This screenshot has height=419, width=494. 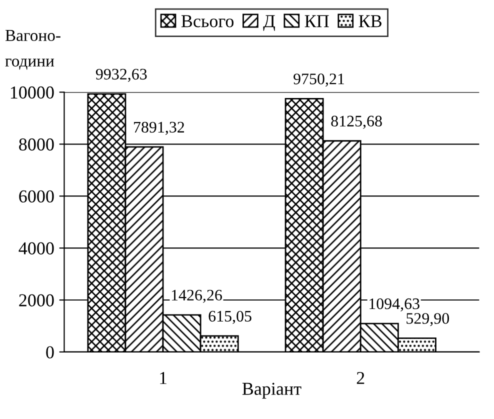 I want to click on x-tick-label: 1, so click(x=163, y=378).